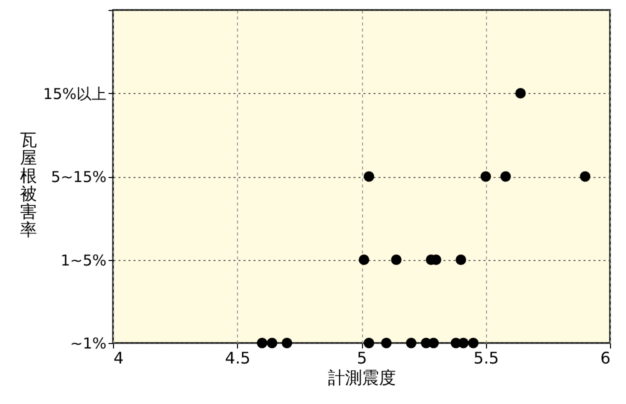 The height and width of the screenshot is (404, 626). Describe the element at coordinates (362, 378) in the screenshot. I see `x-axis-title: 計測震度` at that location.